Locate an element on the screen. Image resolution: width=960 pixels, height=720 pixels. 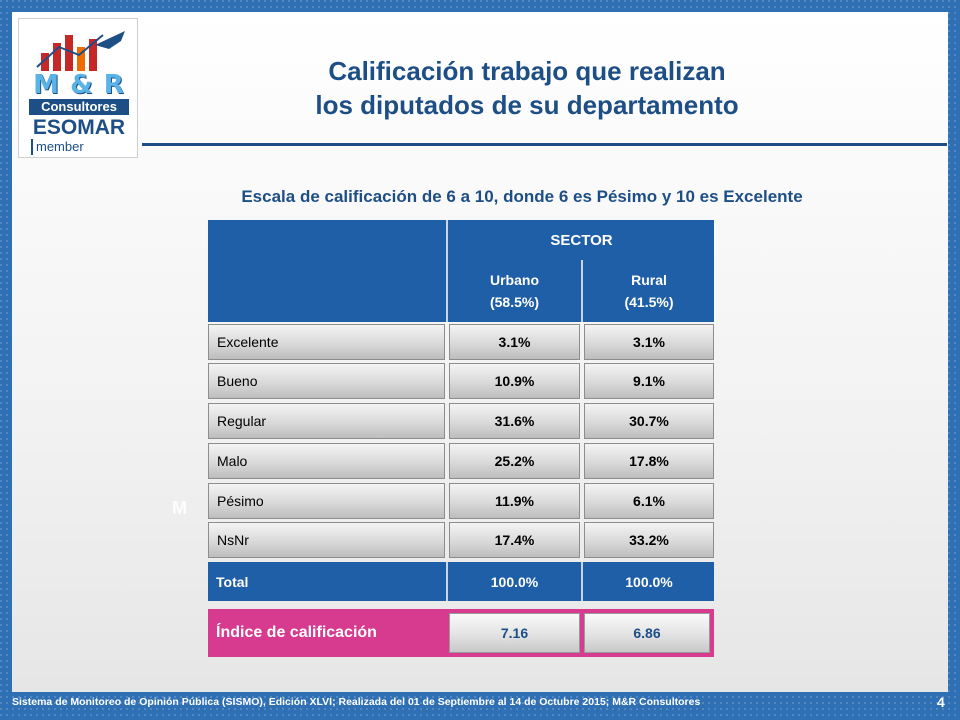
urbano-value: 10.9% is located at coordinates (514, 381).